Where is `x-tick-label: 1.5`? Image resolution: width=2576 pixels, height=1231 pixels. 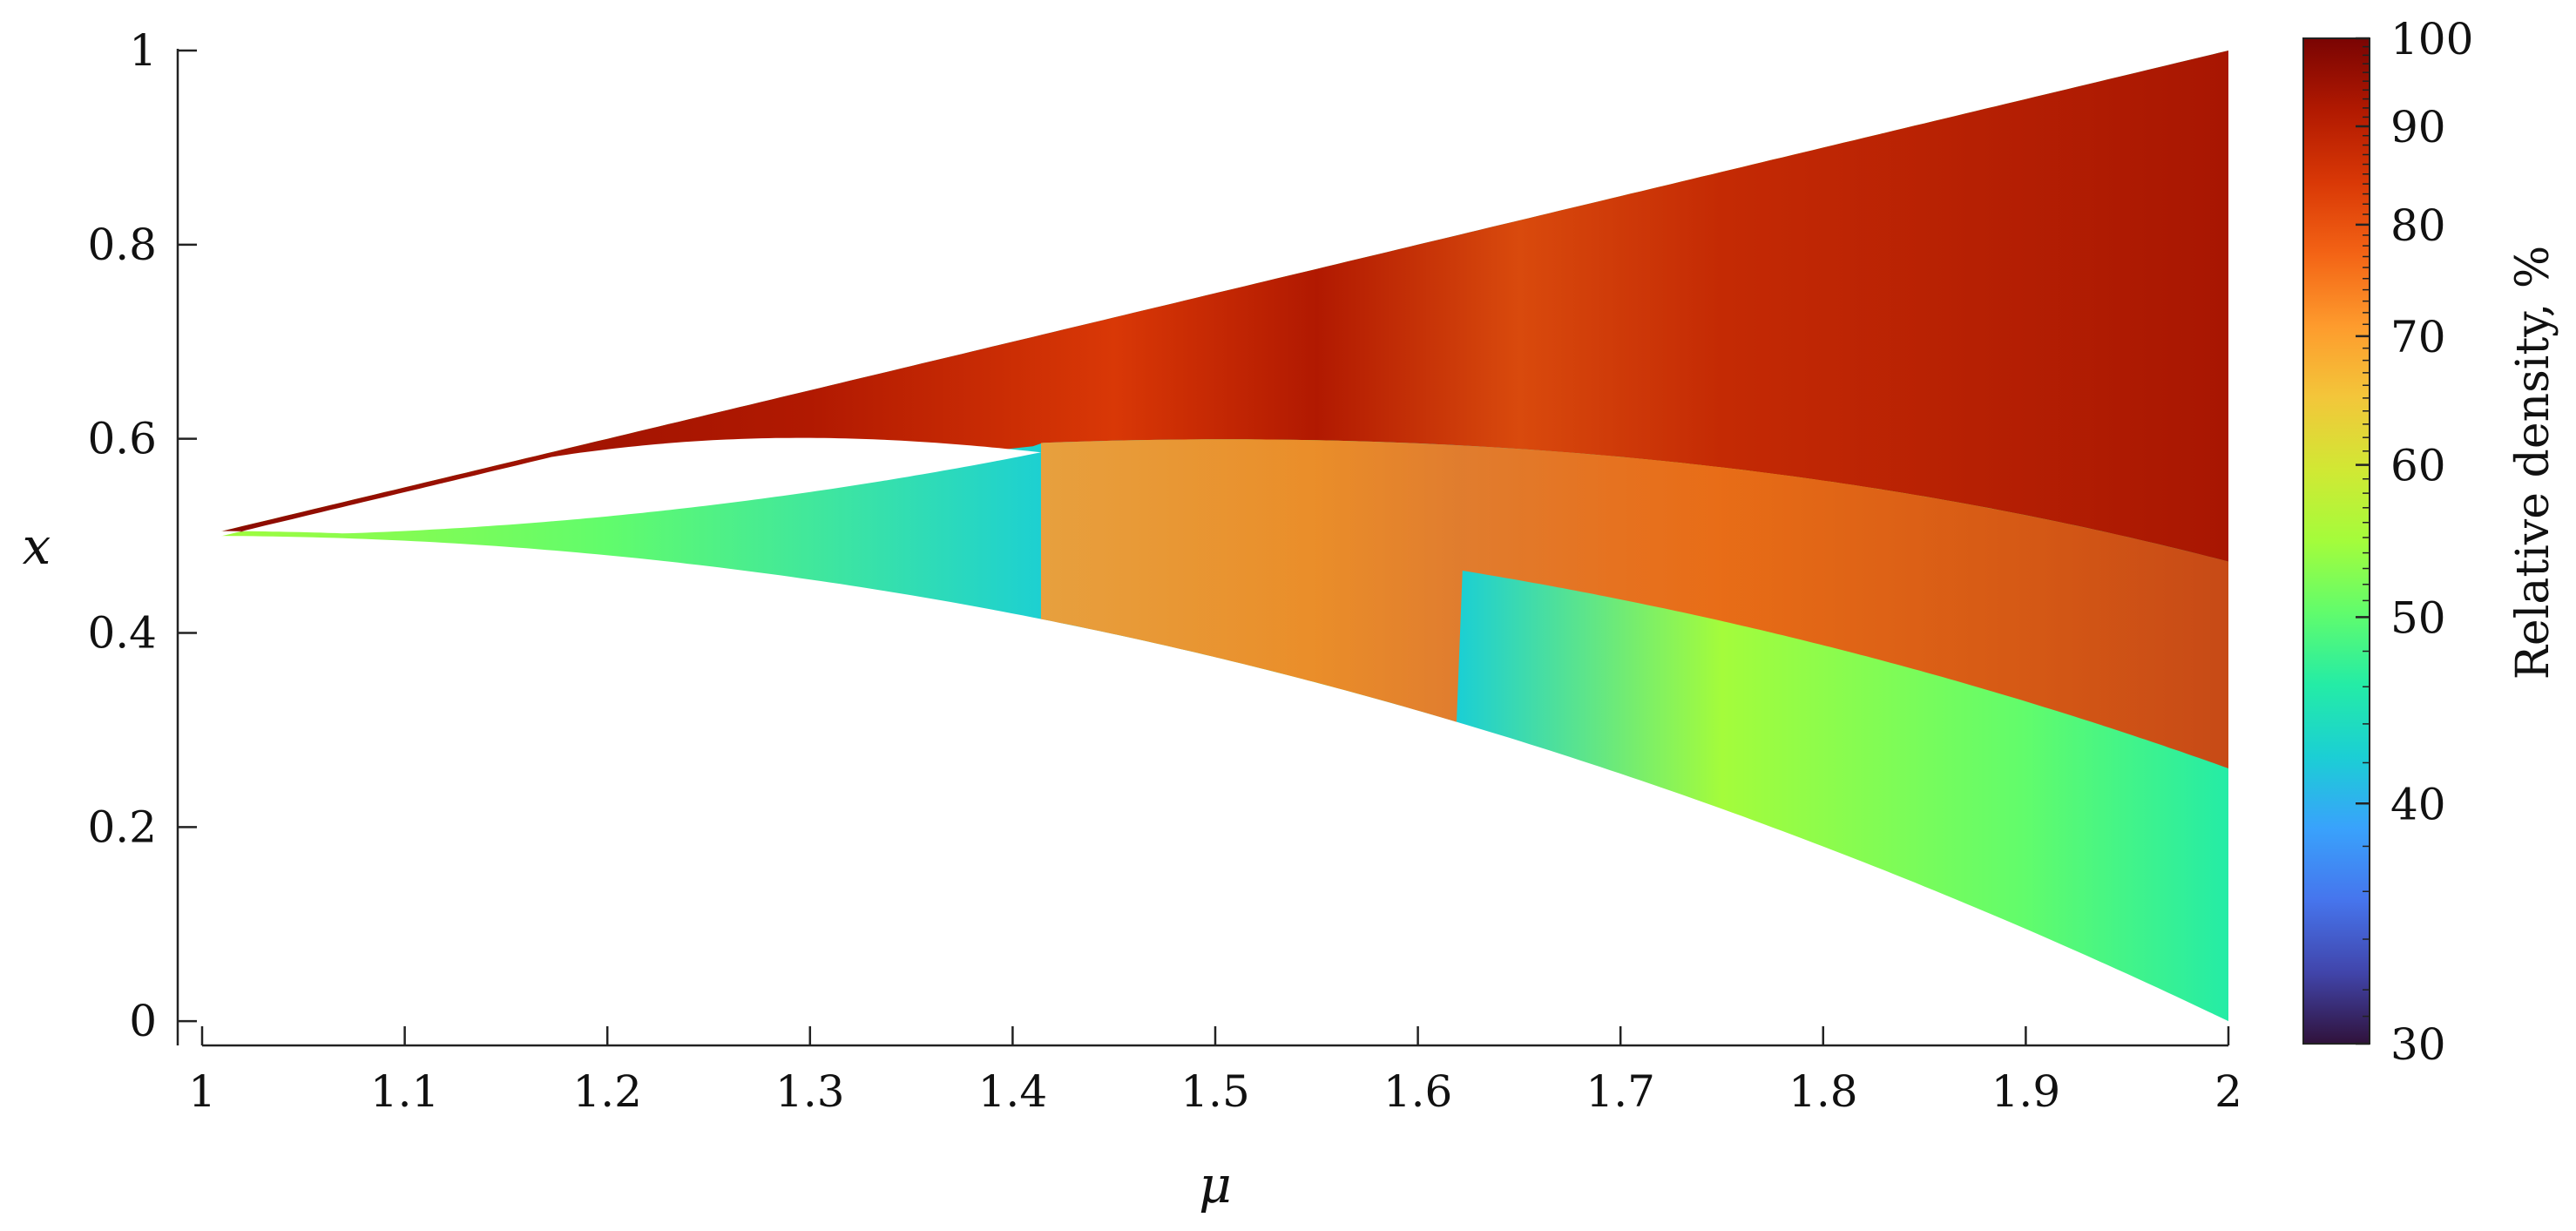 x-tick-label: 1.5 is located at coordinates (1215, 1091).